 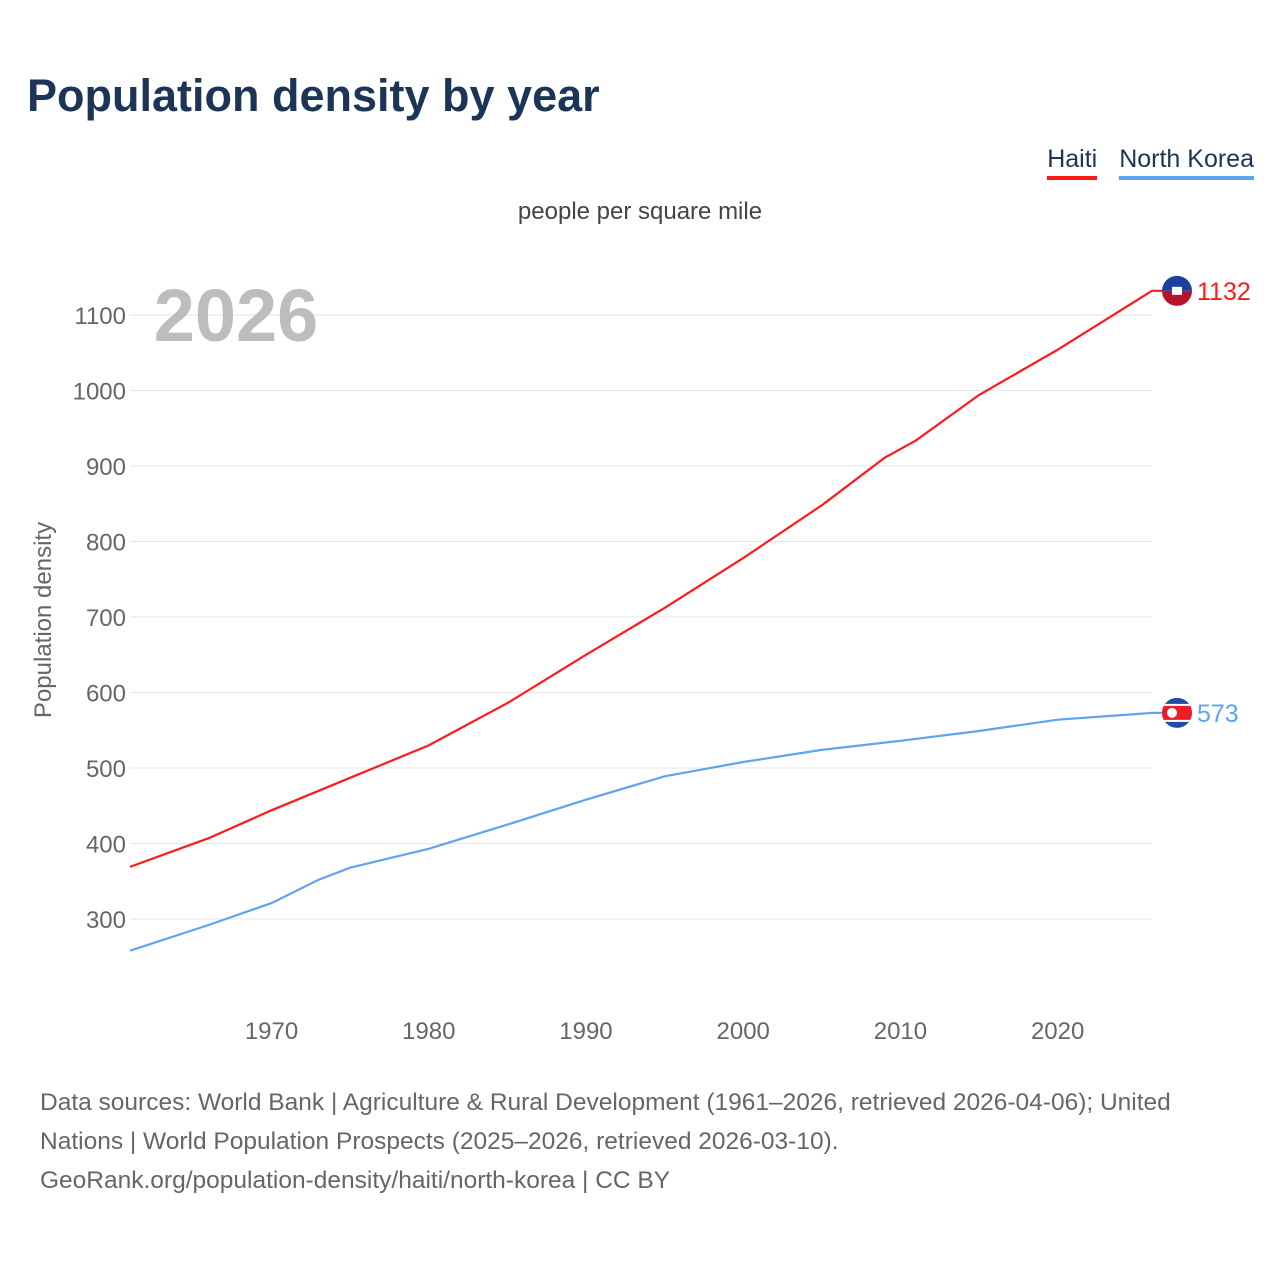 I want to click on haiti-flag-icon, so click(x=1177, y=290).